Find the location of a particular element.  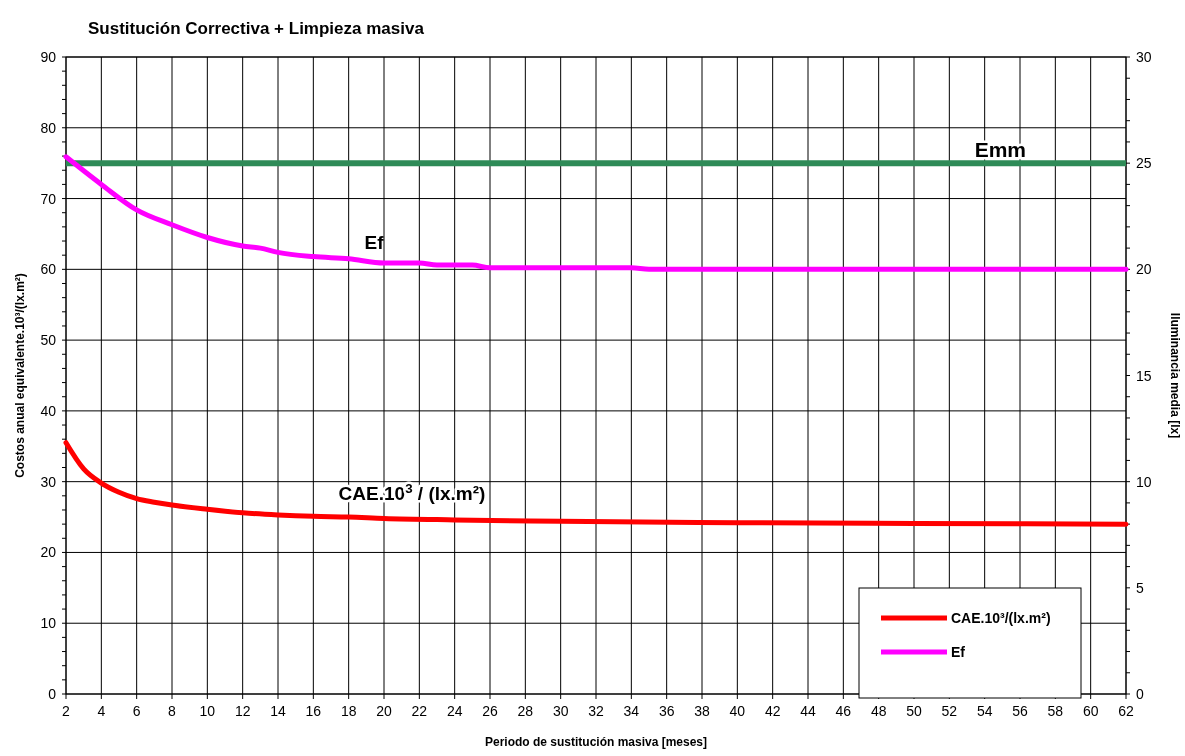

x-tick-label: 8 is located at coordinates (172, 711).